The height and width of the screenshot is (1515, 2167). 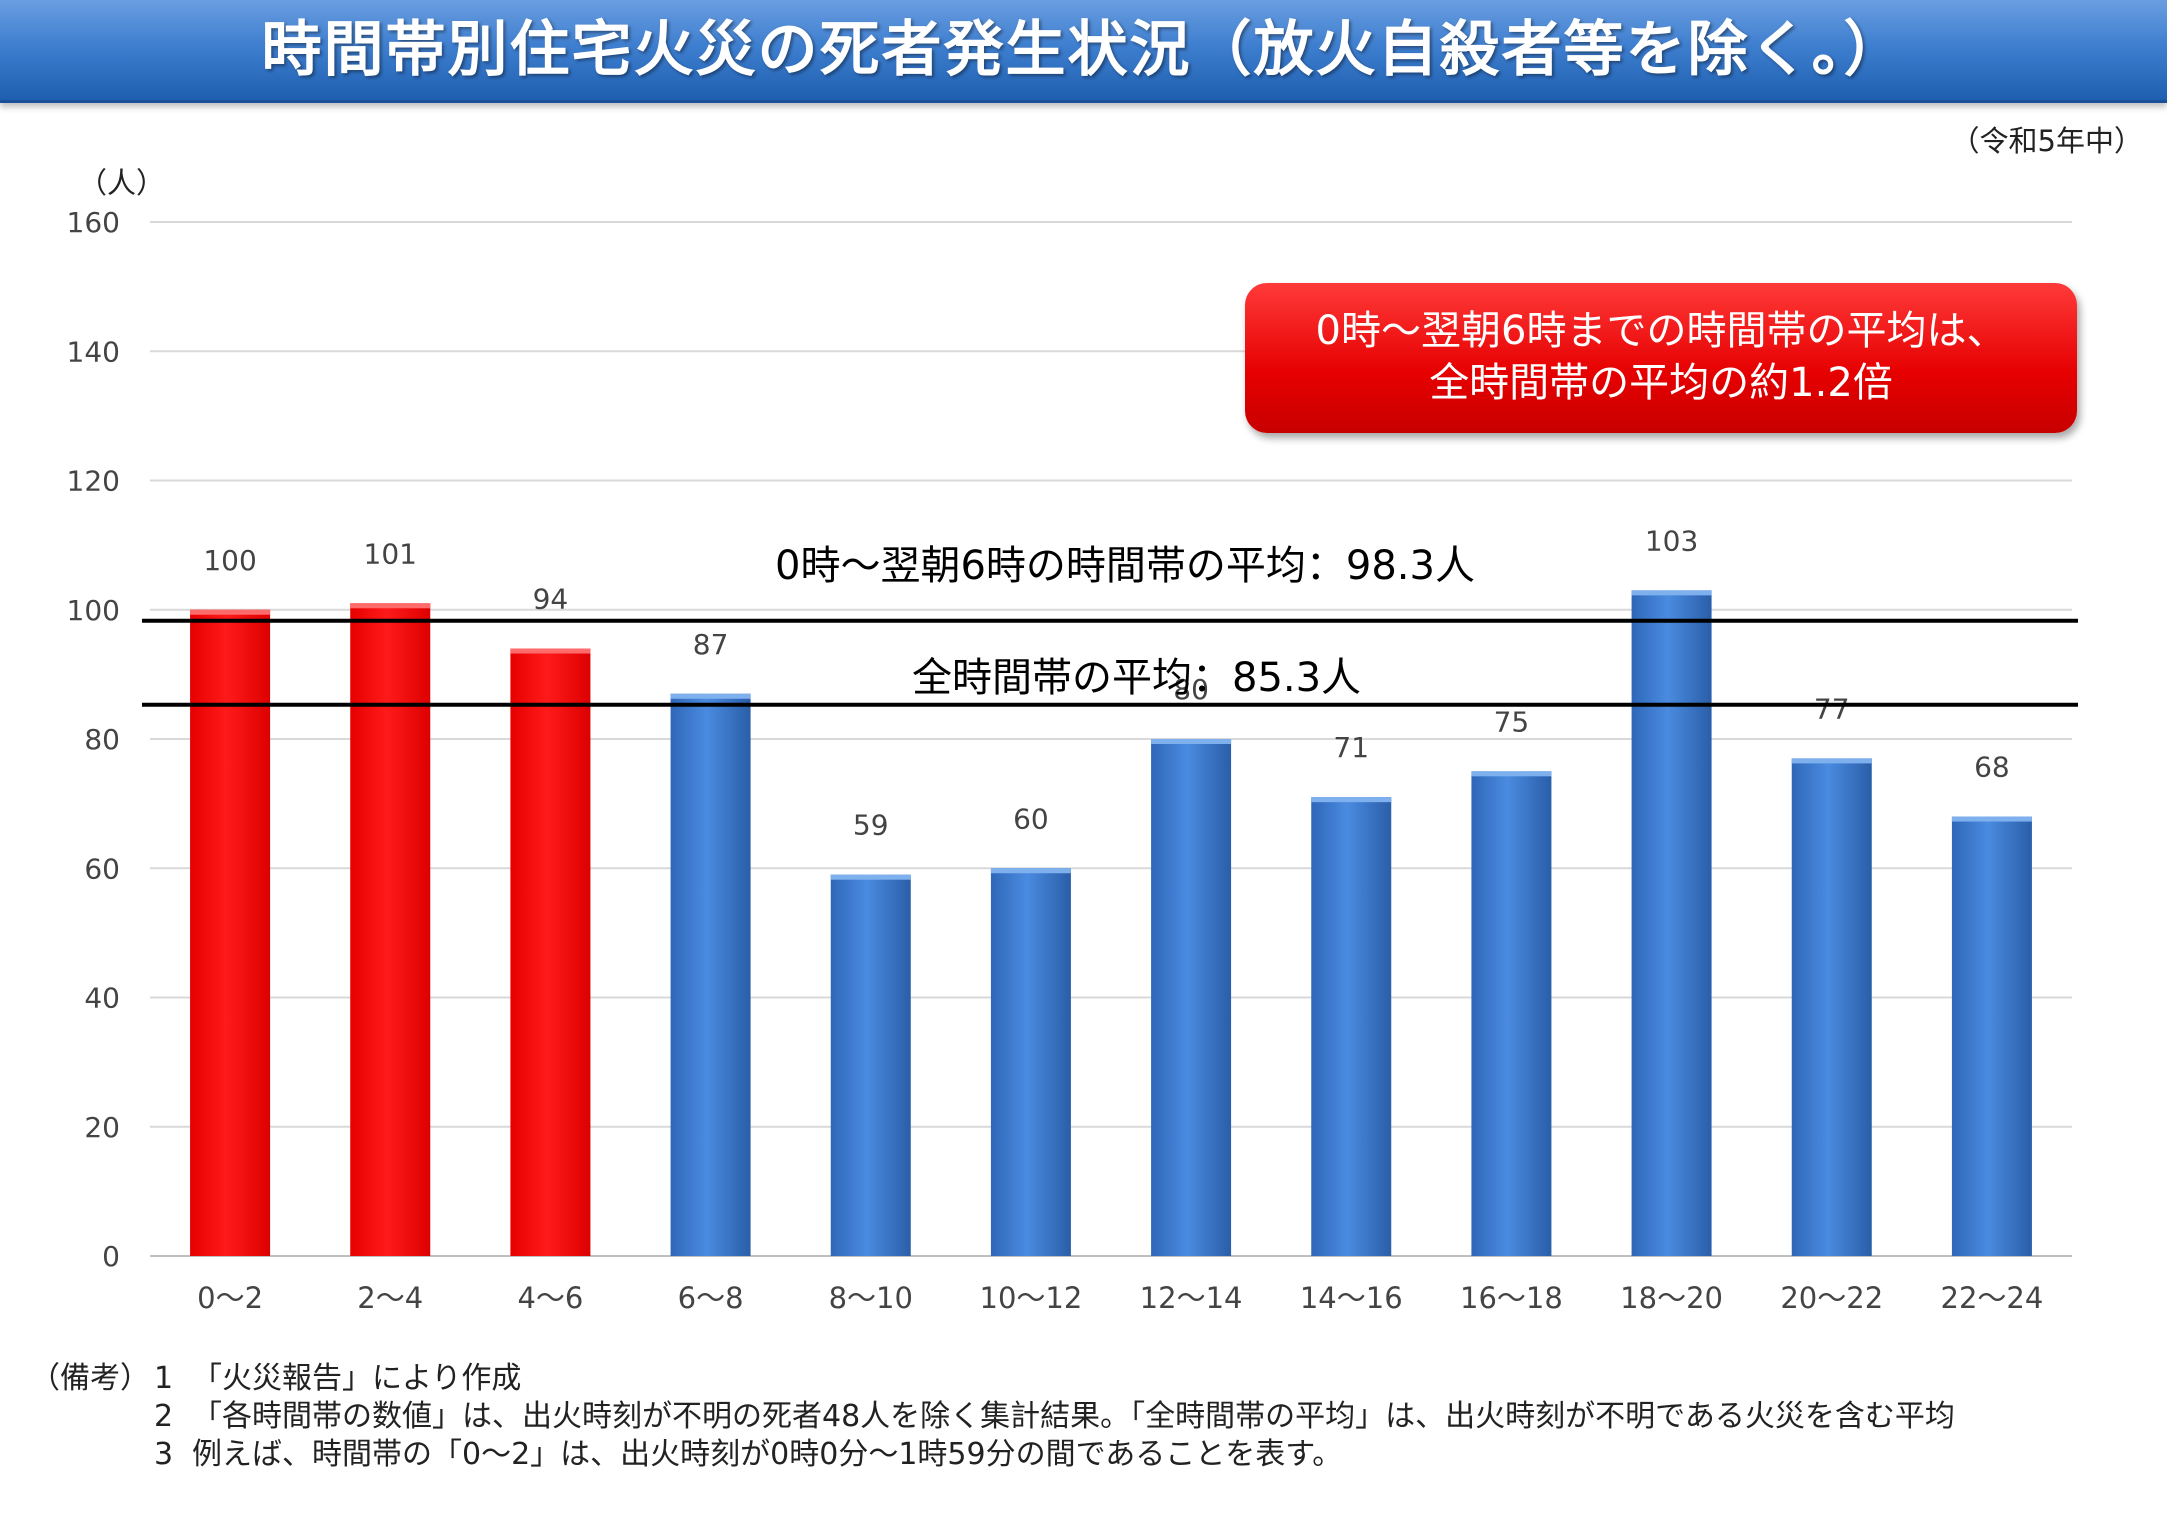 What do you see at coordinates (1137, 677) in the screenshot?
I see `average-label-all: 全時間帯の平均：85.3人` at bounding box center [1137, 677].